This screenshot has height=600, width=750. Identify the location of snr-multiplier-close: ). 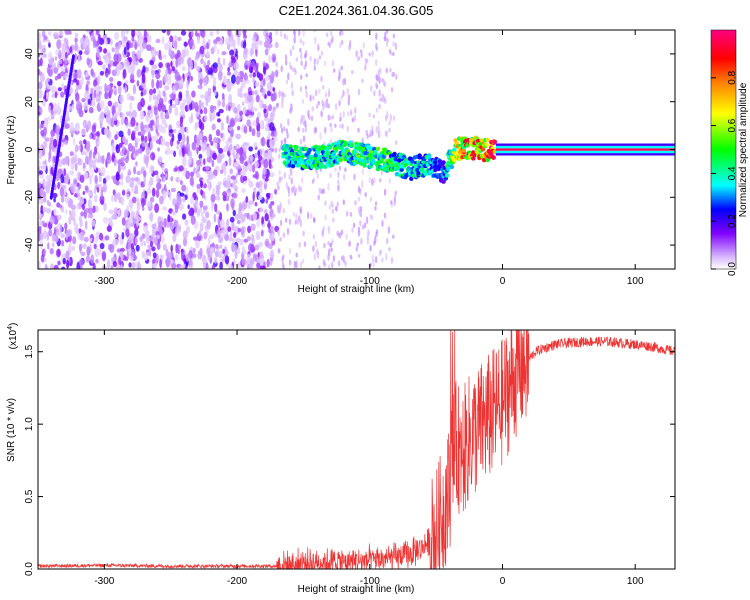
(13, 324).